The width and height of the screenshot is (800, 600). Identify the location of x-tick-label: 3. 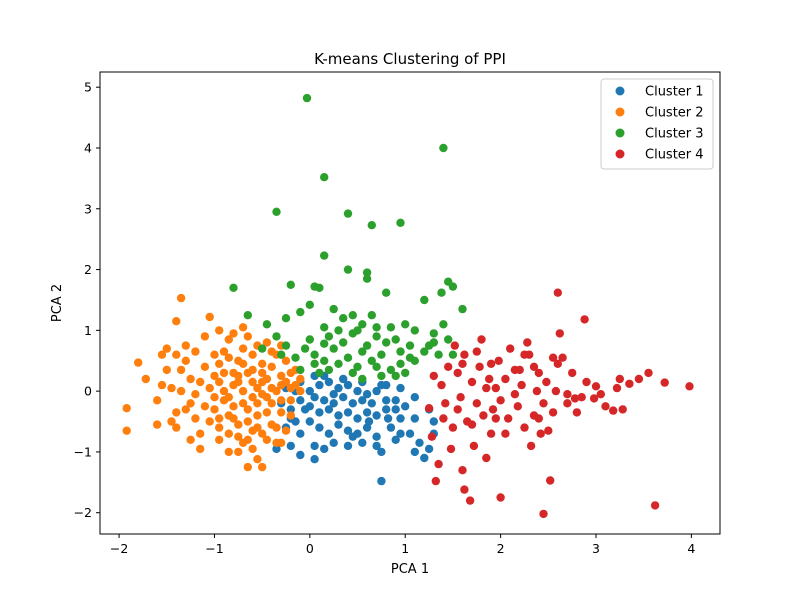
(596, 548).